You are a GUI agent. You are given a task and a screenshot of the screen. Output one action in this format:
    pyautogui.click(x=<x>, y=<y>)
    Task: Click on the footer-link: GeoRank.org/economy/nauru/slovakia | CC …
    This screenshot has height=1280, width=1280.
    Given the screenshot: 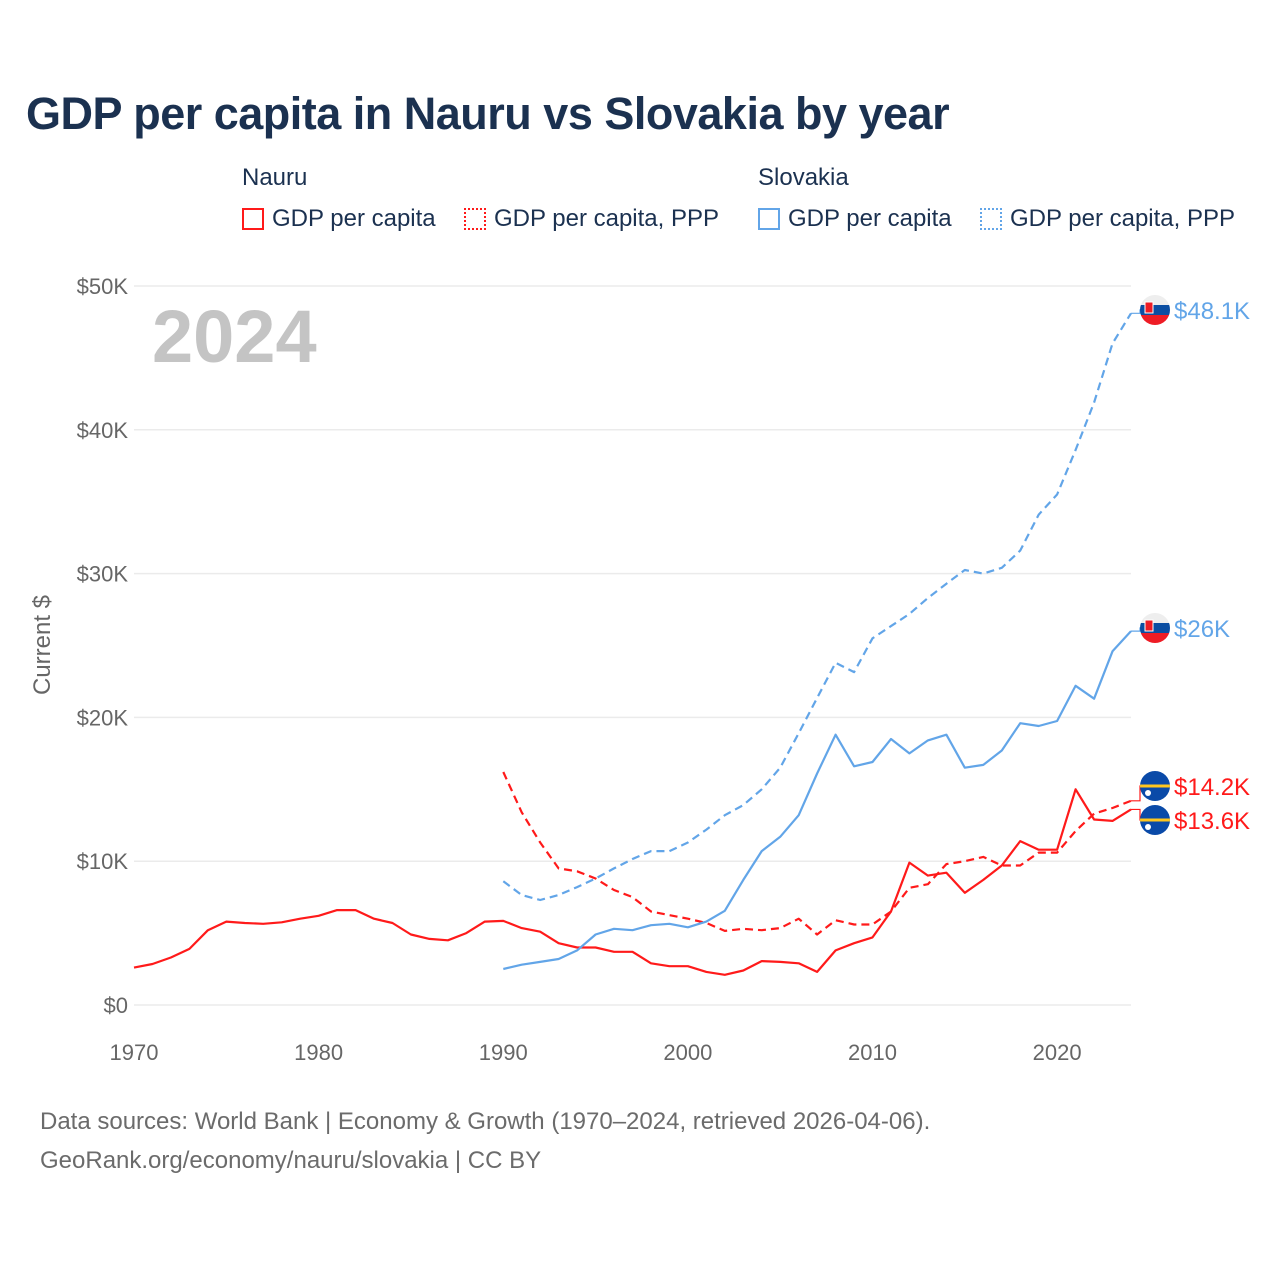 What is the action you would take?
    pyautogui.click(x=291, y=1160)
    